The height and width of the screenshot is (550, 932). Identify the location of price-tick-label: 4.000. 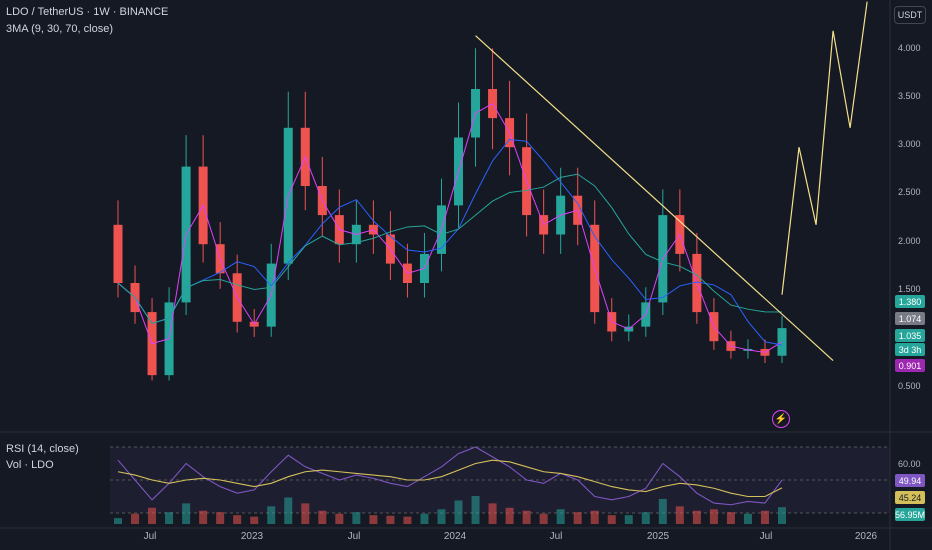
(909, 48).